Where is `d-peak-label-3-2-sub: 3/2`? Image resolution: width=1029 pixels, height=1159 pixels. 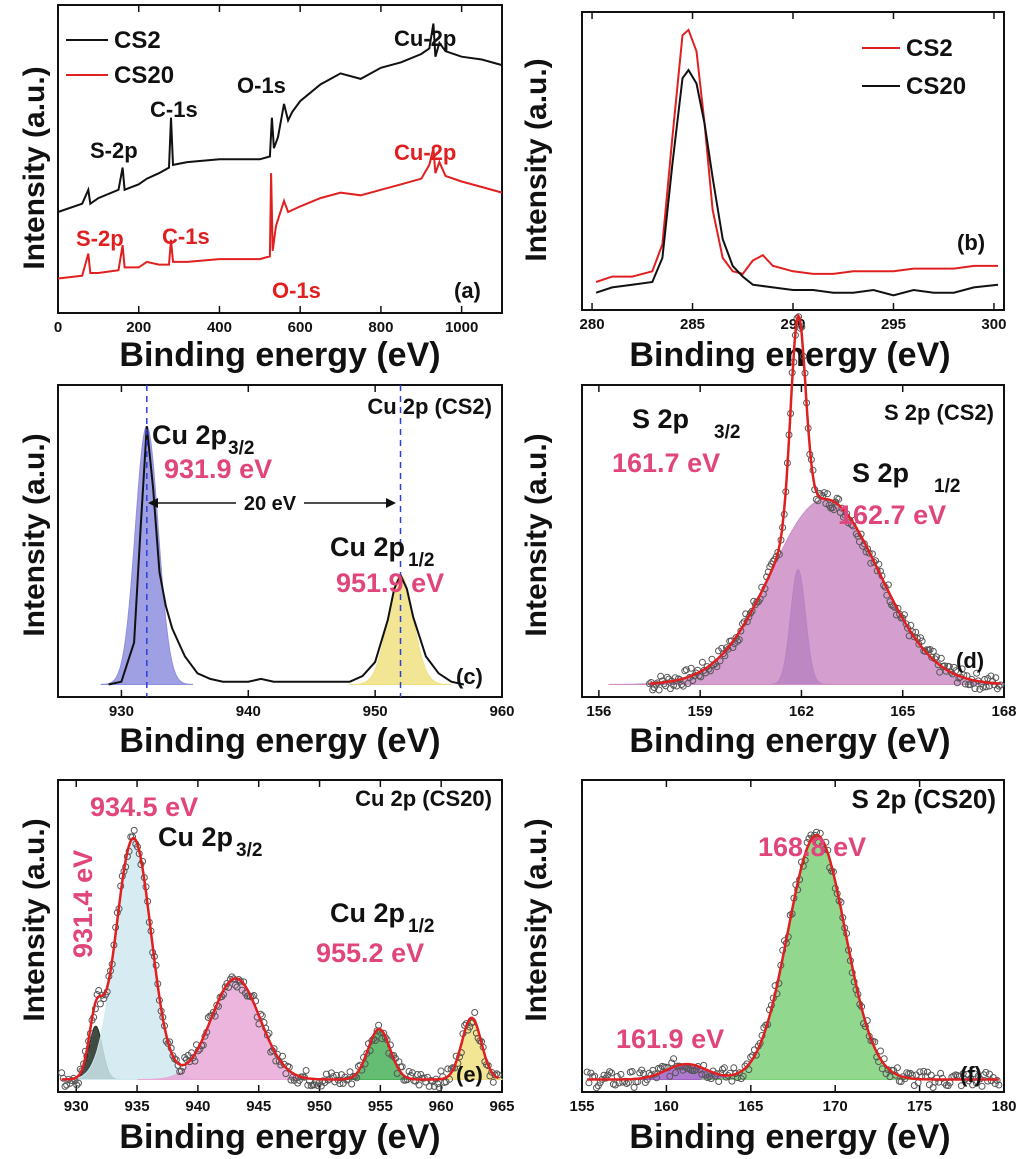 d-peak-label-3-2-sub: 3/2 is located at coordinates (727, 432).